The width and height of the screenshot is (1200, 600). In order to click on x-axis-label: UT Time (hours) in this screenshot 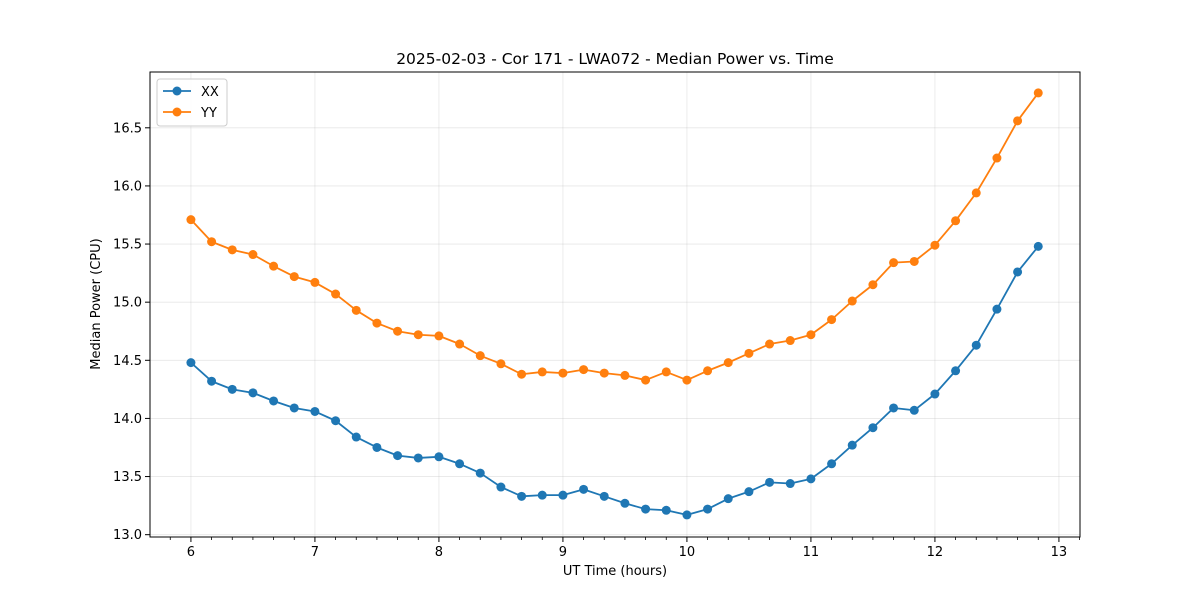, I will do `click(615, 571)`.